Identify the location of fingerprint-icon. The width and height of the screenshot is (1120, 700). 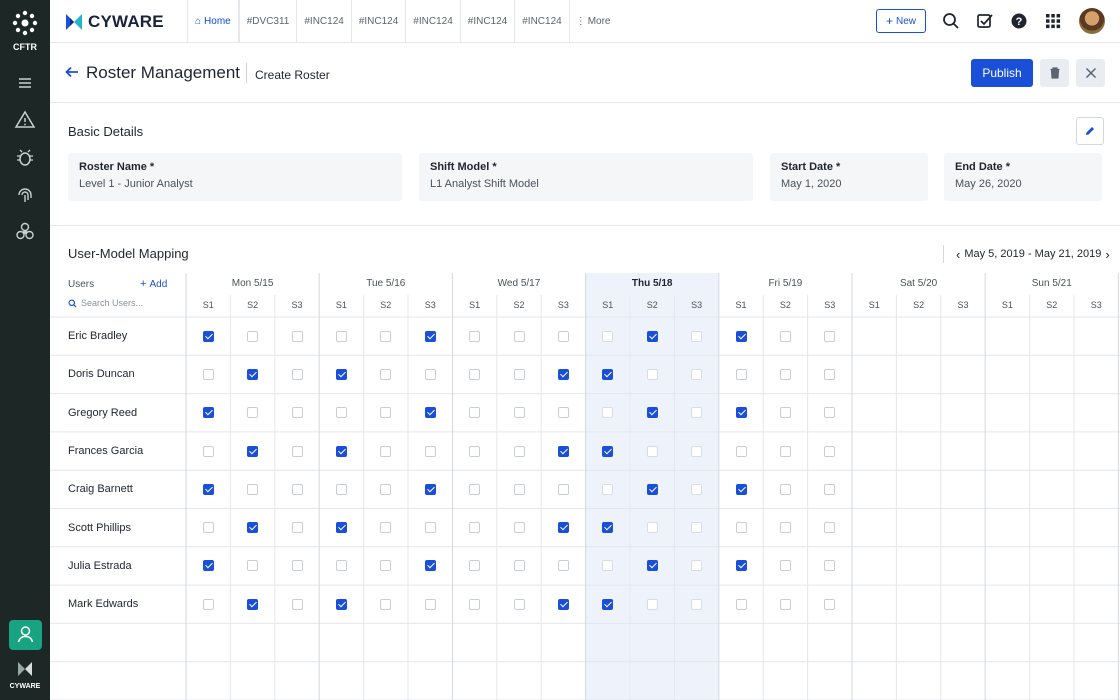
(25, 195).